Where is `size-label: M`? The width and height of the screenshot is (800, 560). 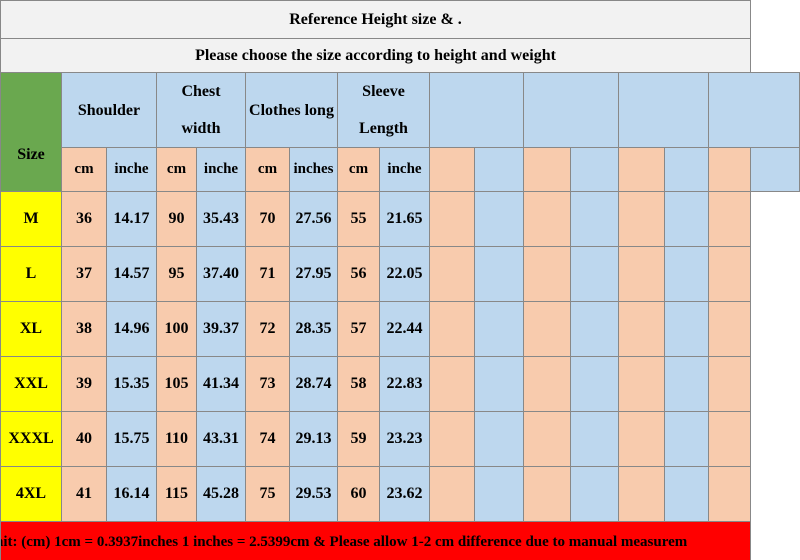
size-label: M is located at coordinates (31, 219).